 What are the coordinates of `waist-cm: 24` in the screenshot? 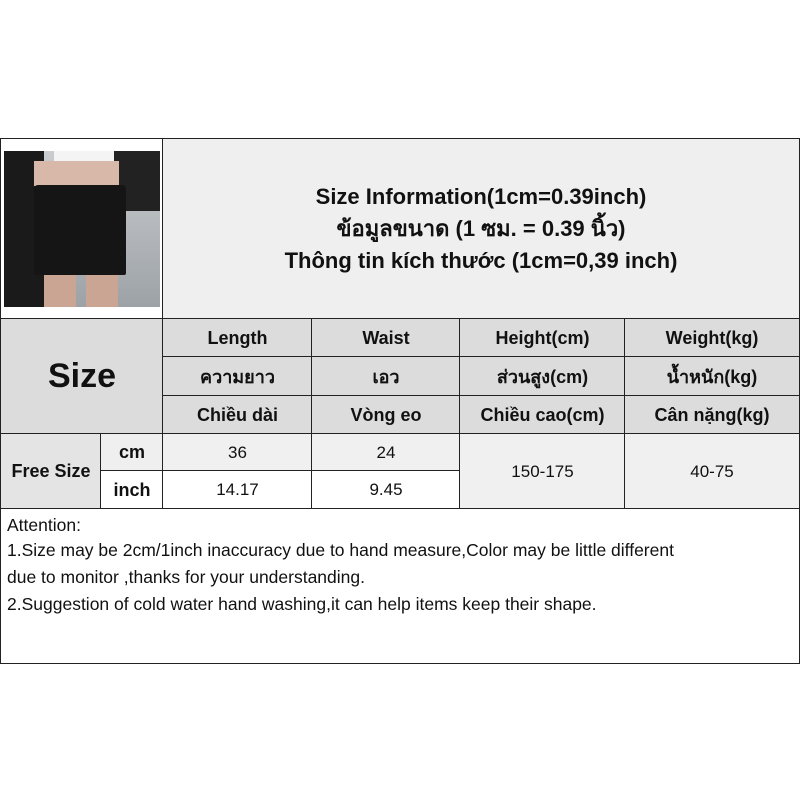 It's located at (386, 452).